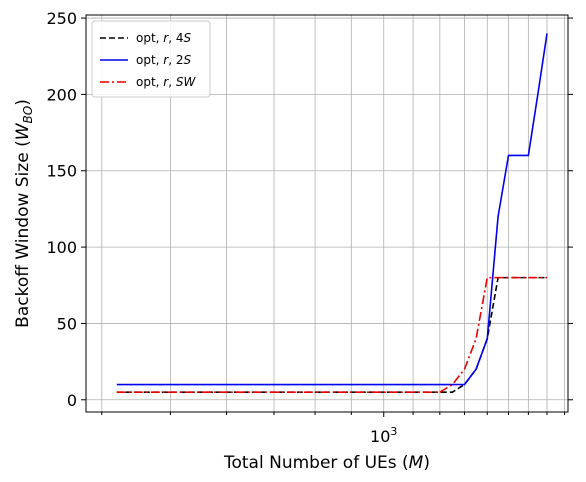 The width and height of the screenshot is (586, 482). I want to click on legend-box, so click(151, 59).